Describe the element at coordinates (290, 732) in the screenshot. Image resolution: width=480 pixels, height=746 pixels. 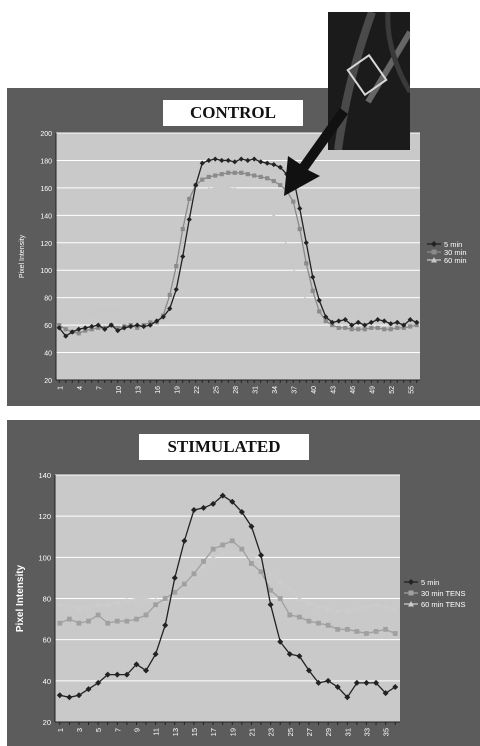
I see `x-tick-label: 25` at that location.